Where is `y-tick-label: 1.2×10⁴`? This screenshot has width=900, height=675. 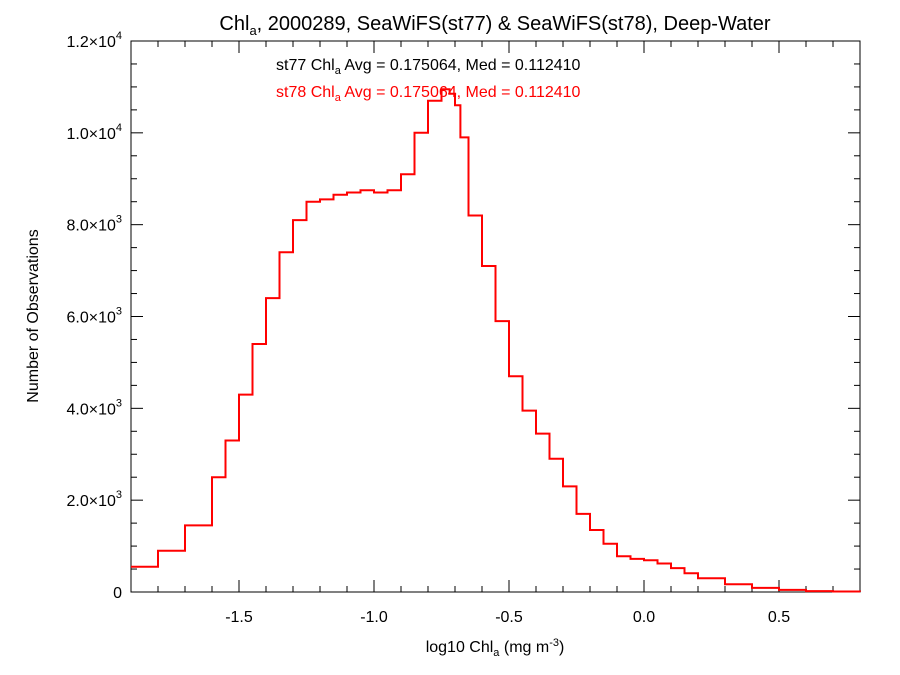
y-tick-label: 1.2×10⁴ is located at coordinates (94, 40).